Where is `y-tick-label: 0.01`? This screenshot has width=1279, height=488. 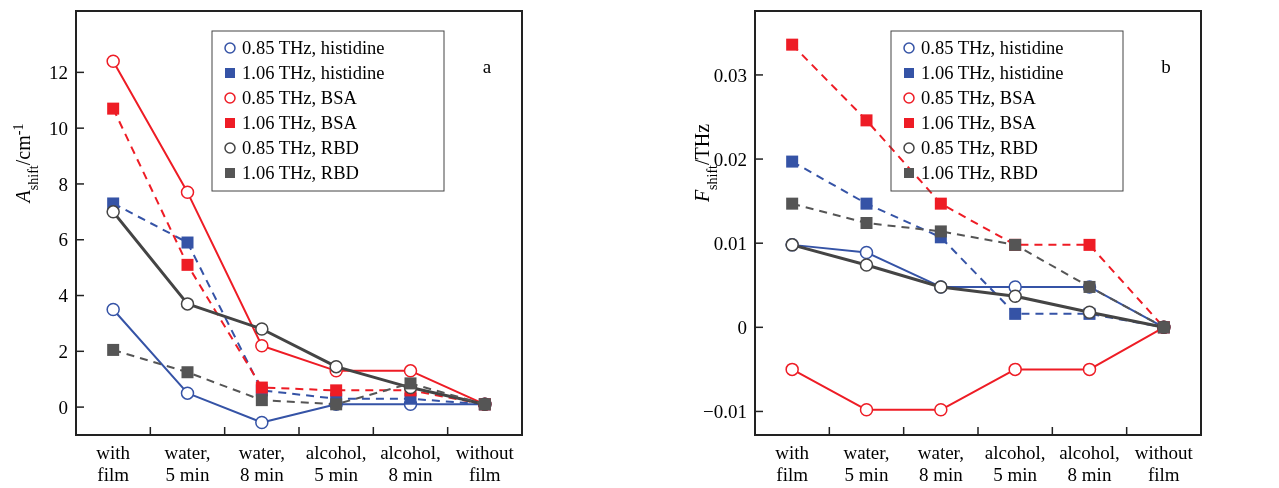 y-tick-label: 0.01 is located at coordinates (730, 243).